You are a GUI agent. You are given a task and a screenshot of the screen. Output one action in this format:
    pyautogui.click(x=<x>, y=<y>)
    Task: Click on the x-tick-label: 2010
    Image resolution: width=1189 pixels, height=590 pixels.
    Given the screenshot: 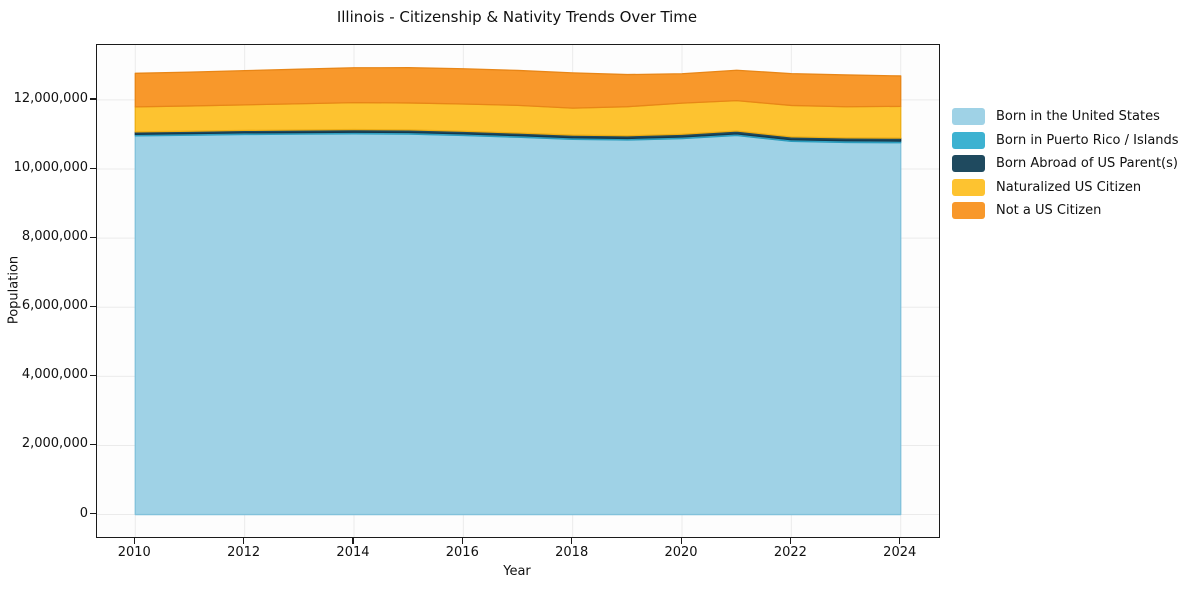 What is the action you would take?
    pyautogui.click(x=134, y=552)
    